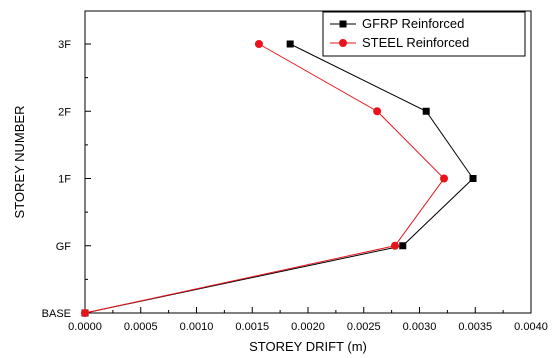 Image resolution: width=557 pixels, height=358 pixels. I want to click on y-tick-label: 3F, so click(64, 45).